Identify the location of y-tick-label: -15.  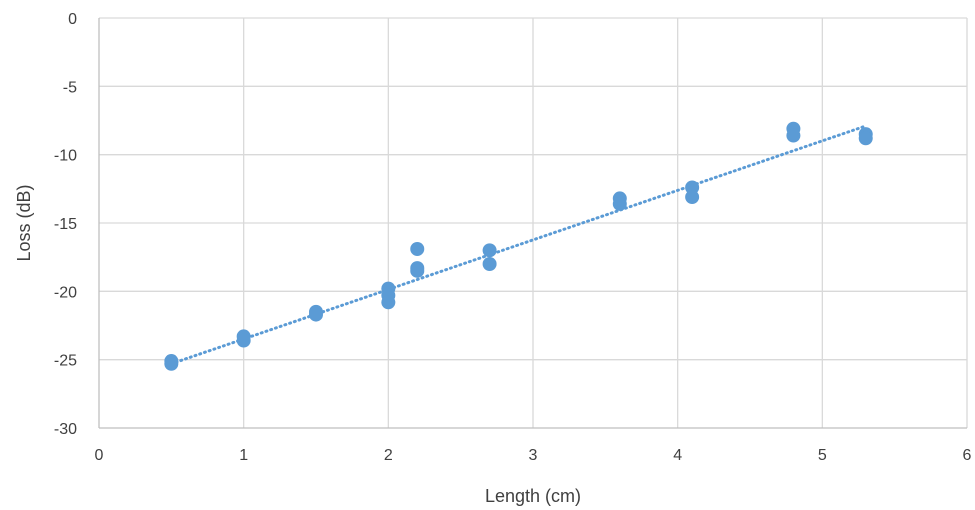
(65, 224).